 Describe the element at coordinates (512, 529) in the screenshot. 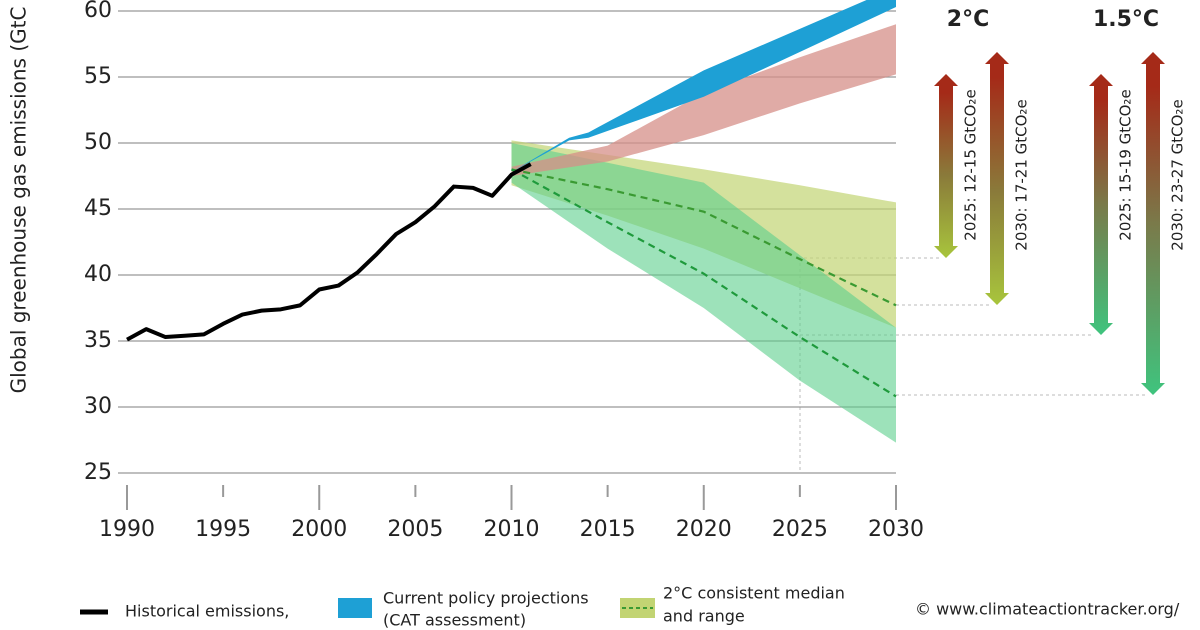

I see `x-tick-label: 2010` at that location.